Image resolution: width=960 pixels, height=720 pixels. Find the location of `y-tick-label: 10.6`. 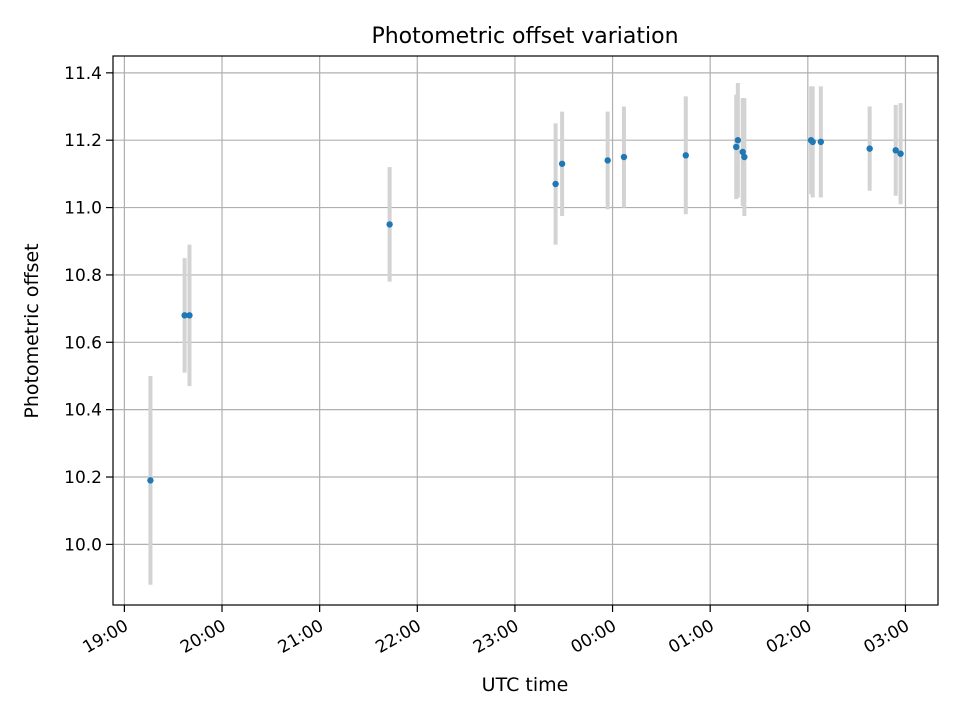

y-tick-label: 10.6 is located at coordinates (83, 343).